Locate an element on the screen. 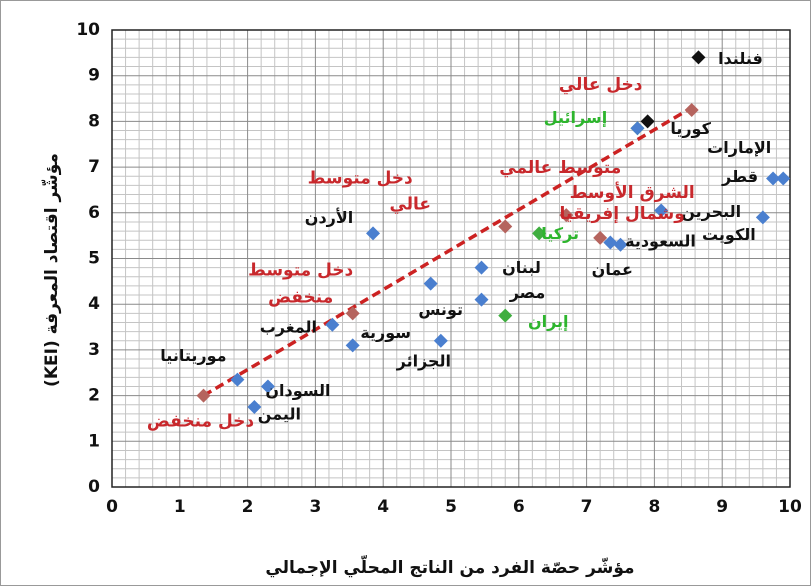  x-tick-label: 0 is located at coordinates (112, 507).